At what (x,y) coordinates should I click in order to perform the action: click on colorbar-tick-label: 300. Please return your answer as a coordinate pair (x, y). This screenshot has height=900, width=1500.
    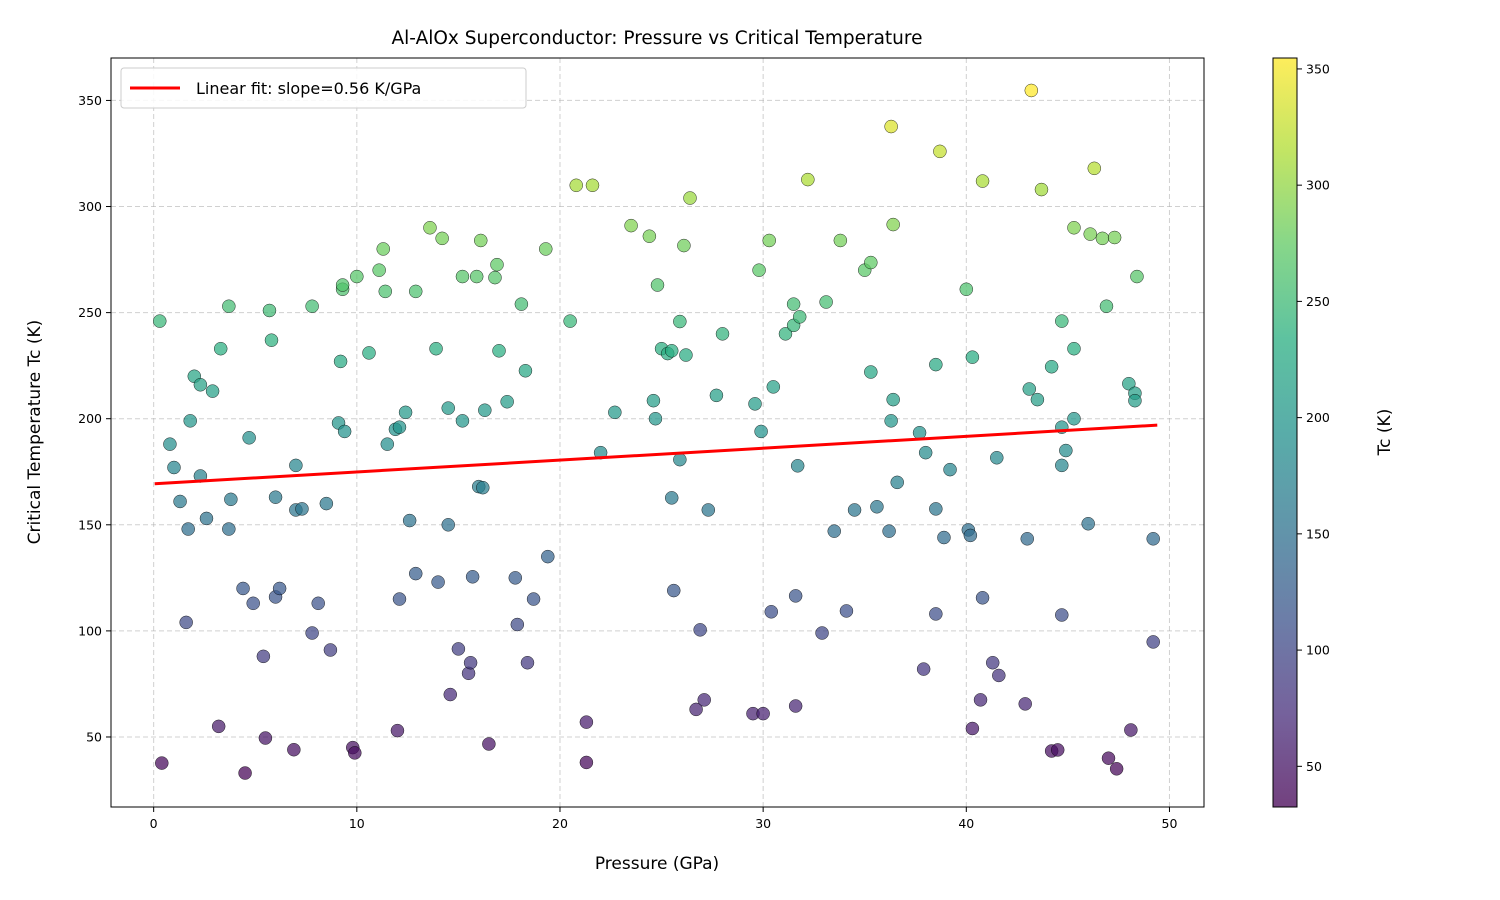
    Looking at the image, I should click on (1318, 185).